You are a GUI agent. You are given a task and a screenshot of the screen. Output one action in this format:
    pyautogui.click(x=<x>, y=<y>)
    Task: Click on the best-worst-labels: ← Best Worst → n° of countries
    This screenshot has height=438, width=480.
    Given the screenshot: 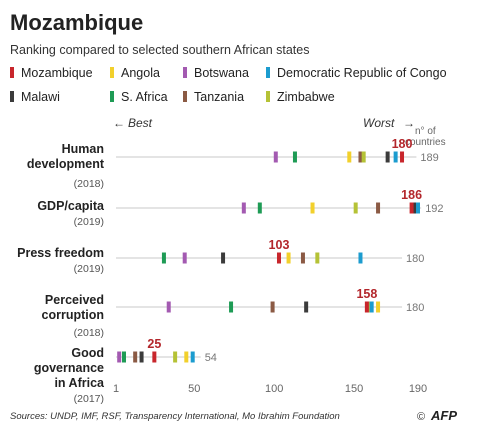 What is the action you would take?
    pyautogui.click(x=279, y=132)
    